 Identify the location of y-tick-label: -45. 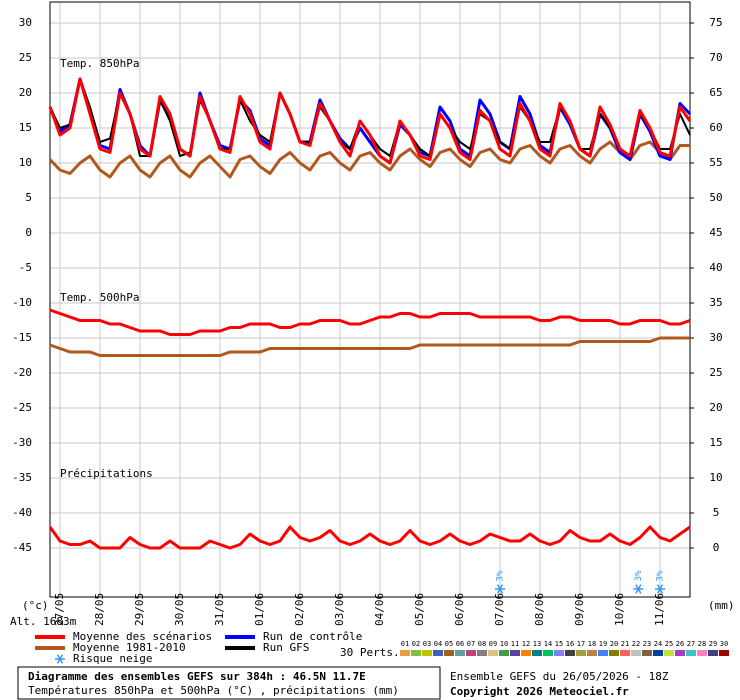
(22, 547).